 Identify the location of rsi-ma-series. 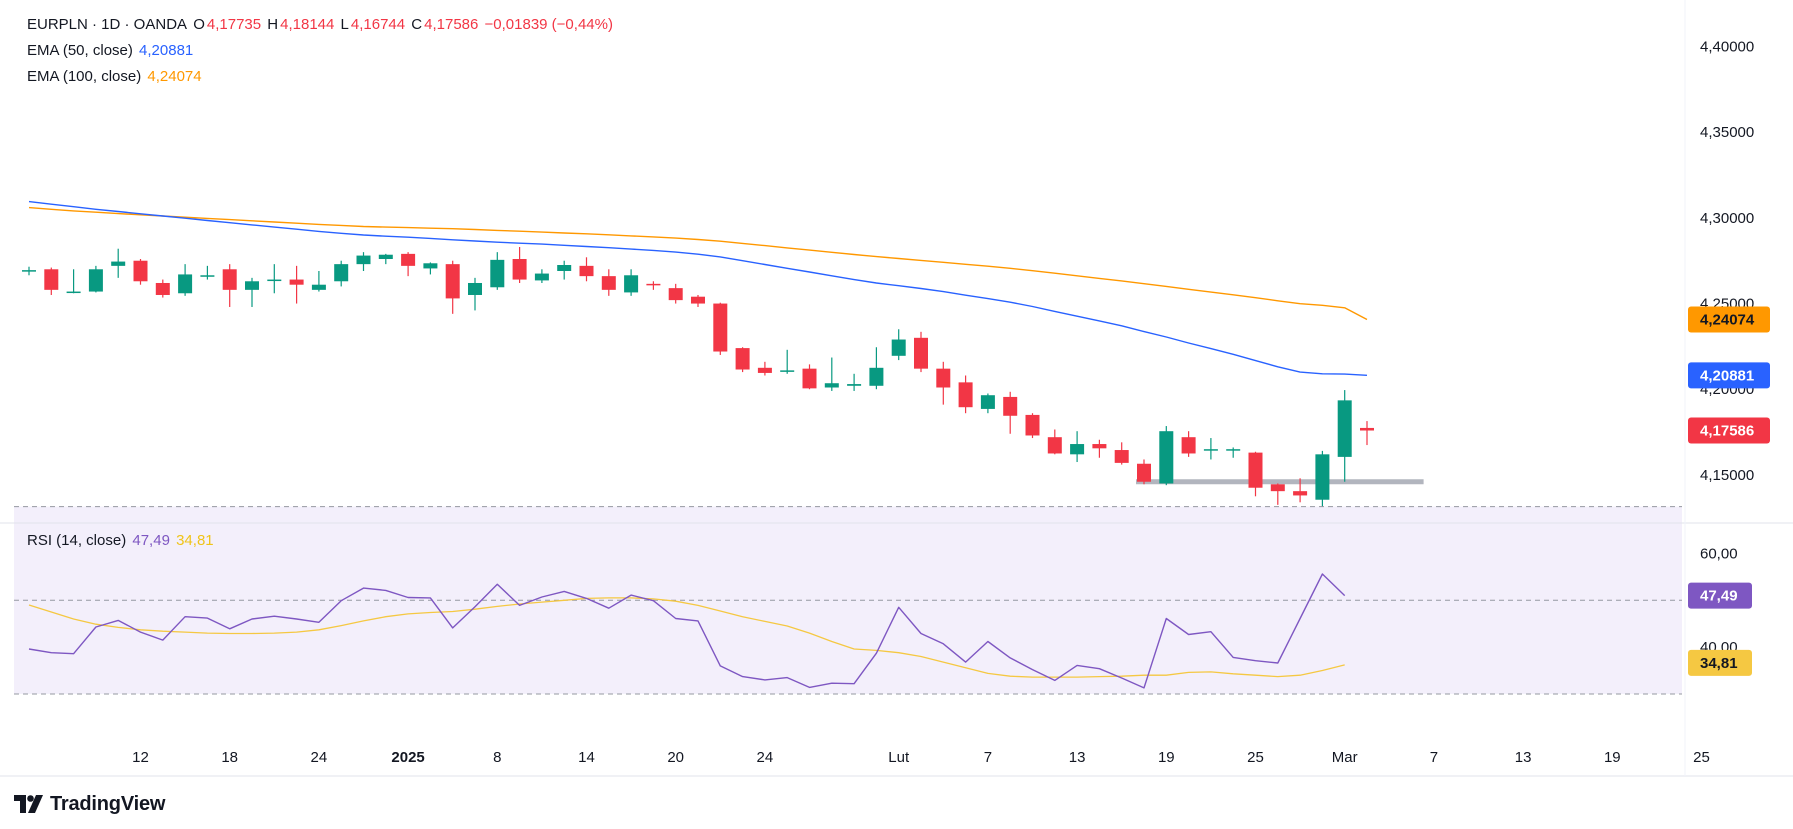
(686, 637).